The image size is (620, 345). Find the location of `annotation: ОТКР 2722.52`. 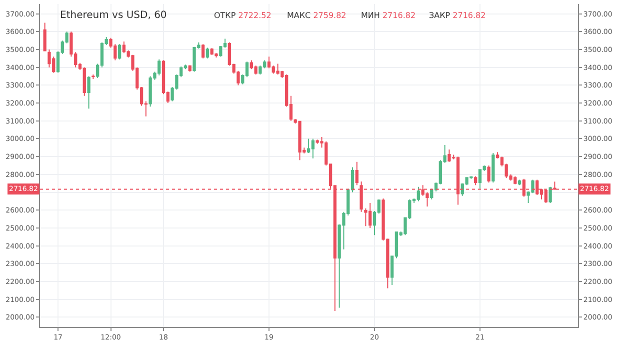

annotation: ОТКР 2722.52 is located at coordinates (243, 15).